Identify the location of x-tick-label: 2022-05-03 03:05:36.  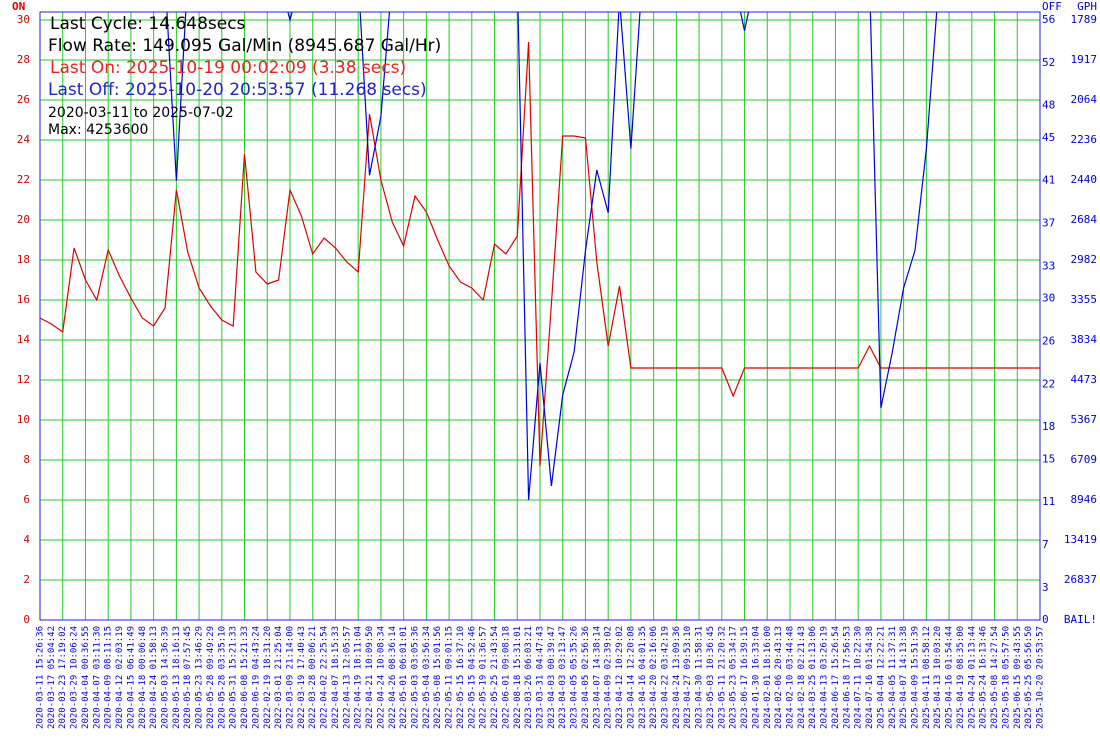
(416, 677).